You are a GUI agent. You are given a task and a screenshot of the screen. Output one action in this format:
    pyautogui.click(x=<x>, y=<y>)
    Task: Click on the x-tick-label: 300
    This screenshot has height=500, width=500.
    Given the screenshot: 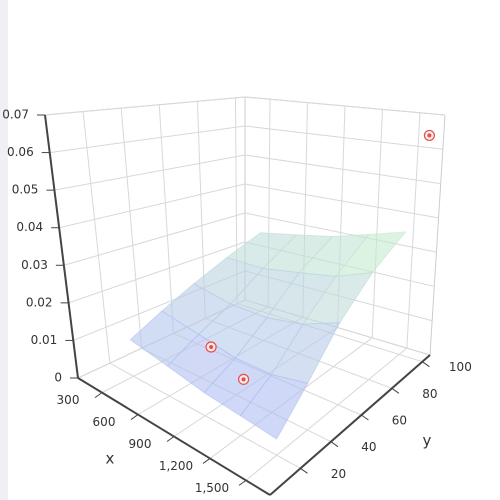 What is the action you would take?
    pyautogui.click(x=68, y=400)
    